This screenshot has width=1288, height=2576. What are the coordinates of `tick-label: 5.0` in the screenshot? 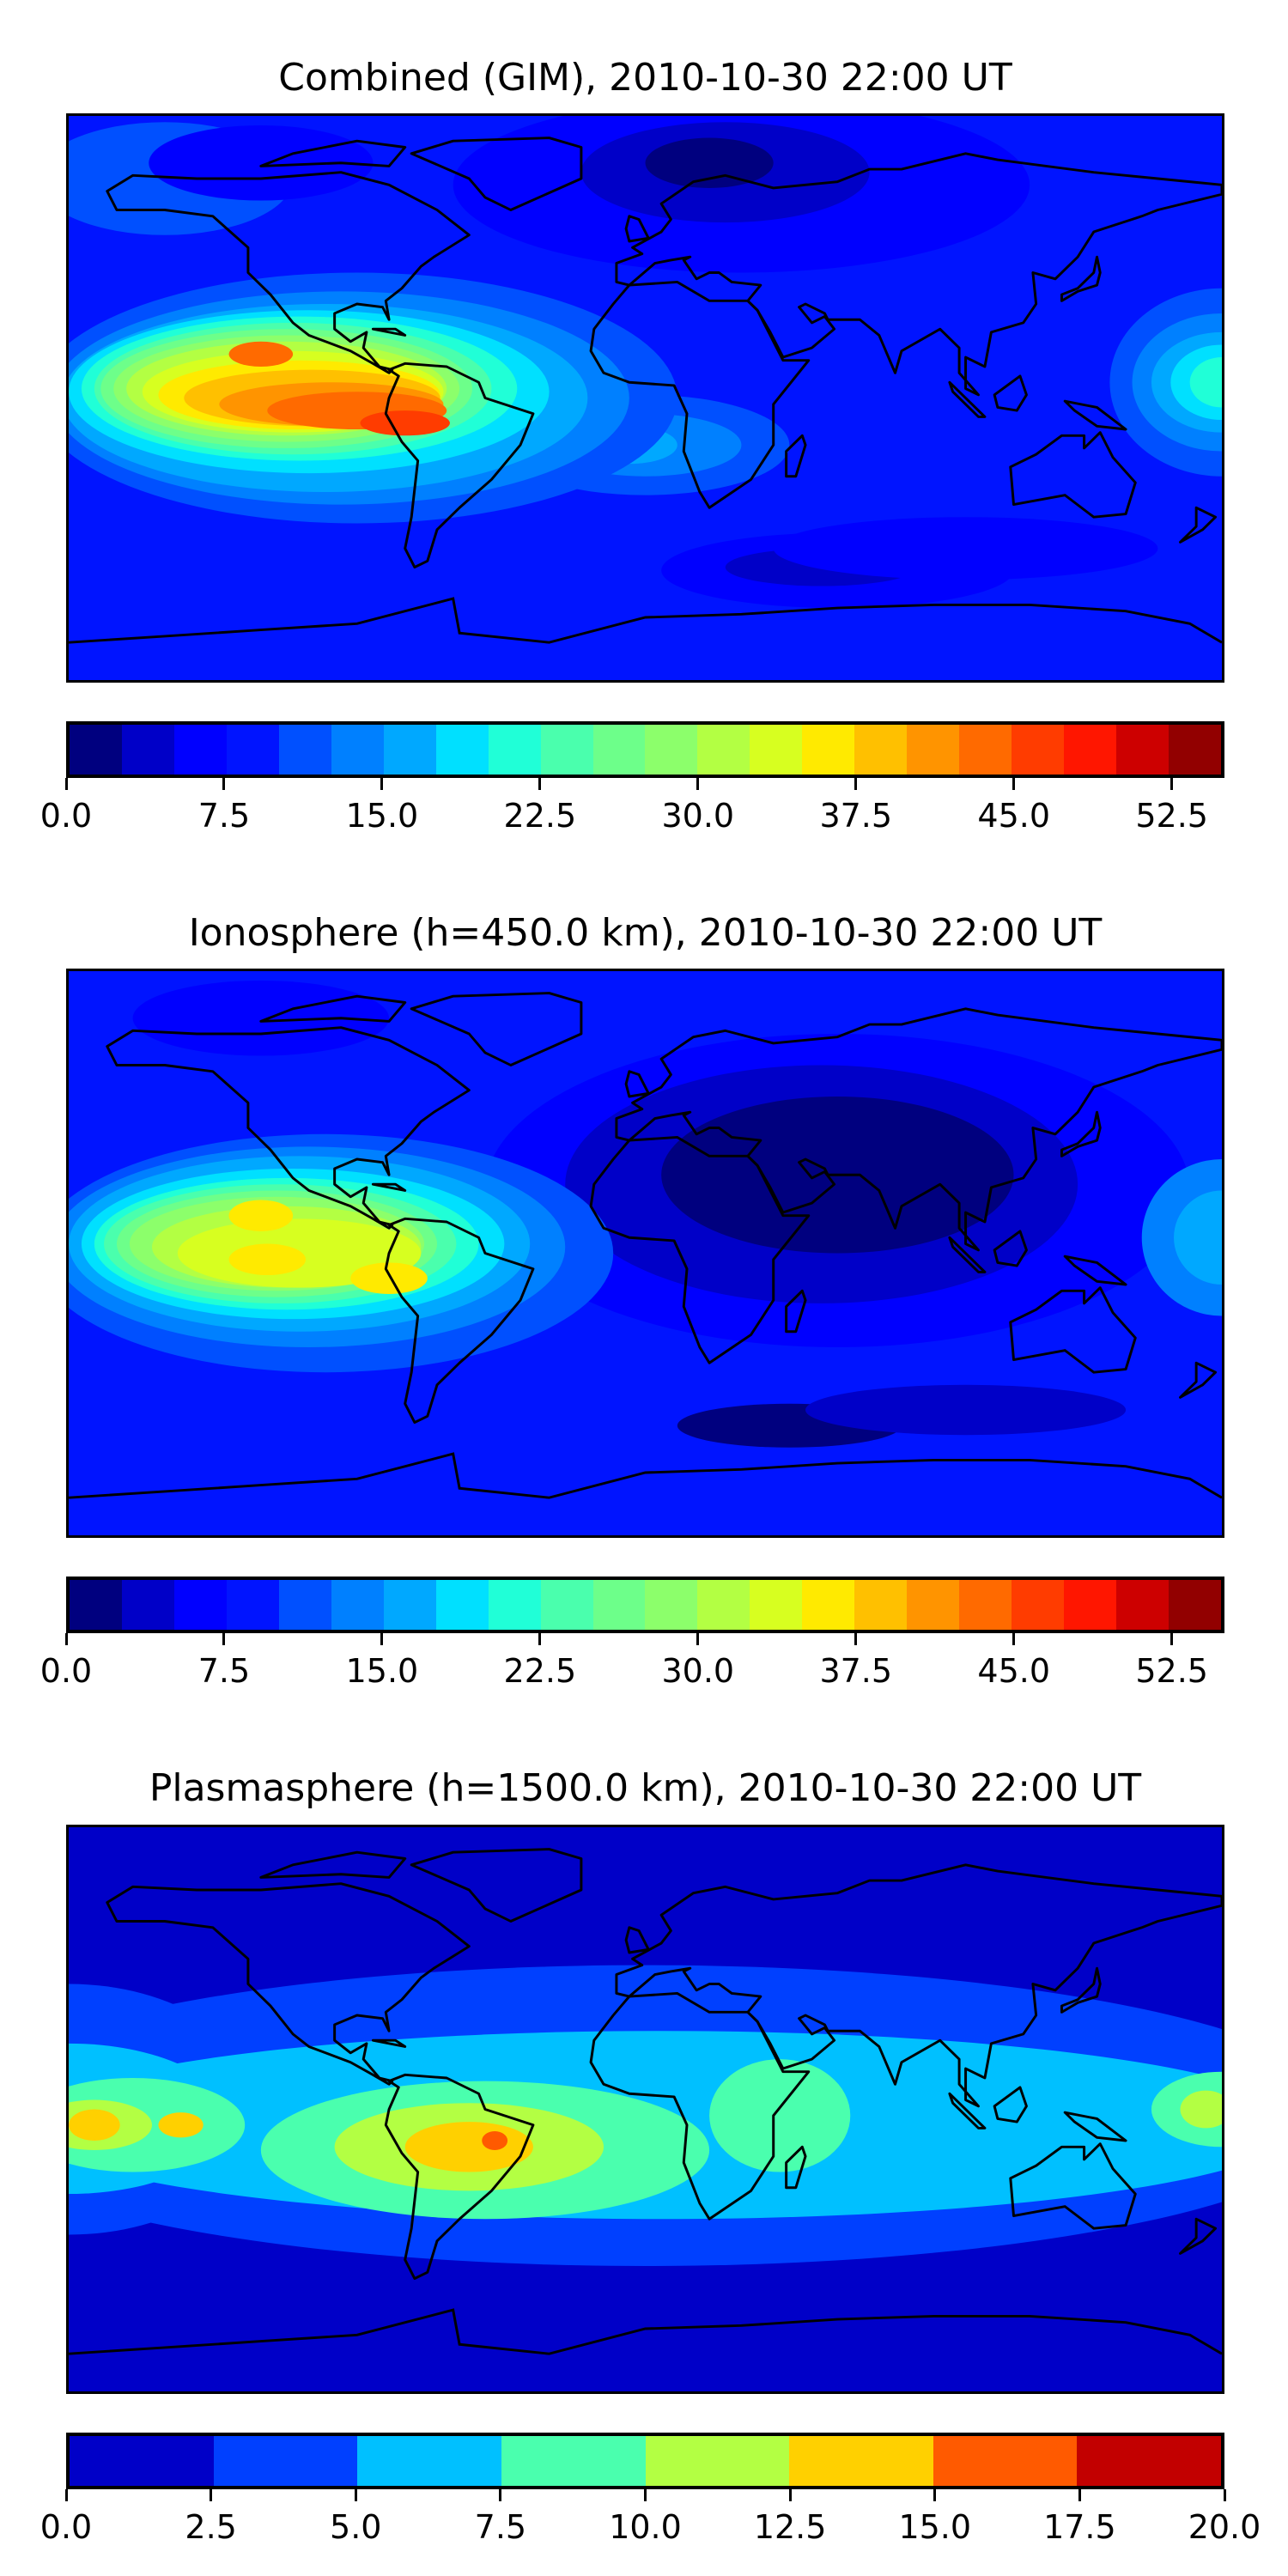 It's located at (356, 2527).